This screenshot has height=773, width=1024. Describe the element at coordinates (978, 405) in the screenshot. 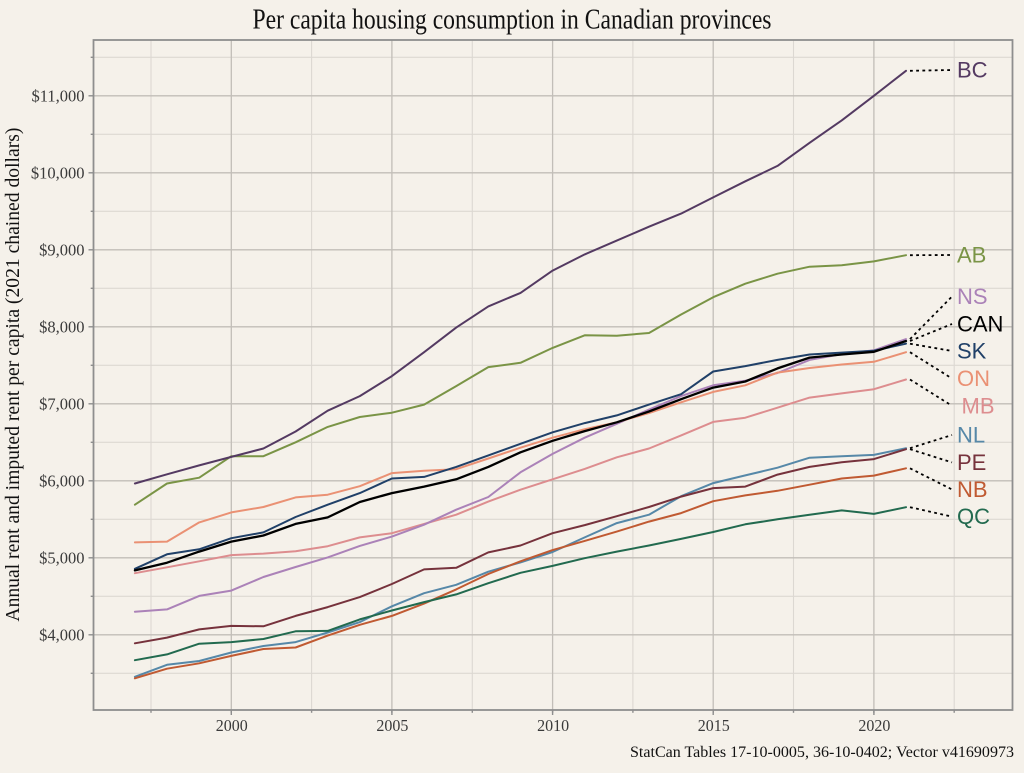

I see `svg-text: MB` at that location.